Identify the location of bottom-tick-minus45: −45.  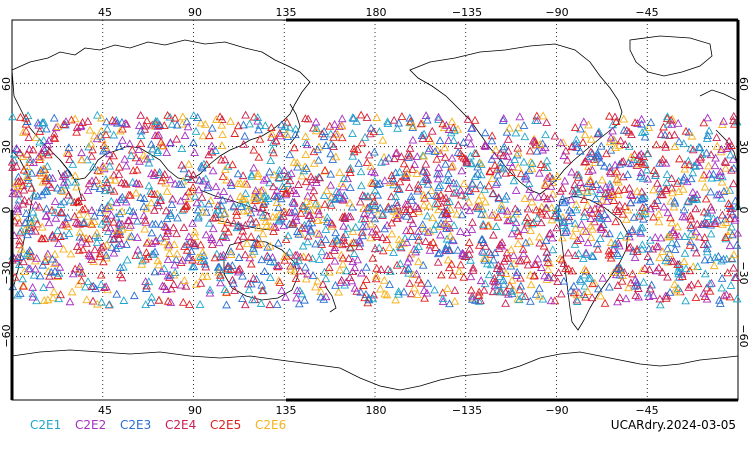
(646, 410).